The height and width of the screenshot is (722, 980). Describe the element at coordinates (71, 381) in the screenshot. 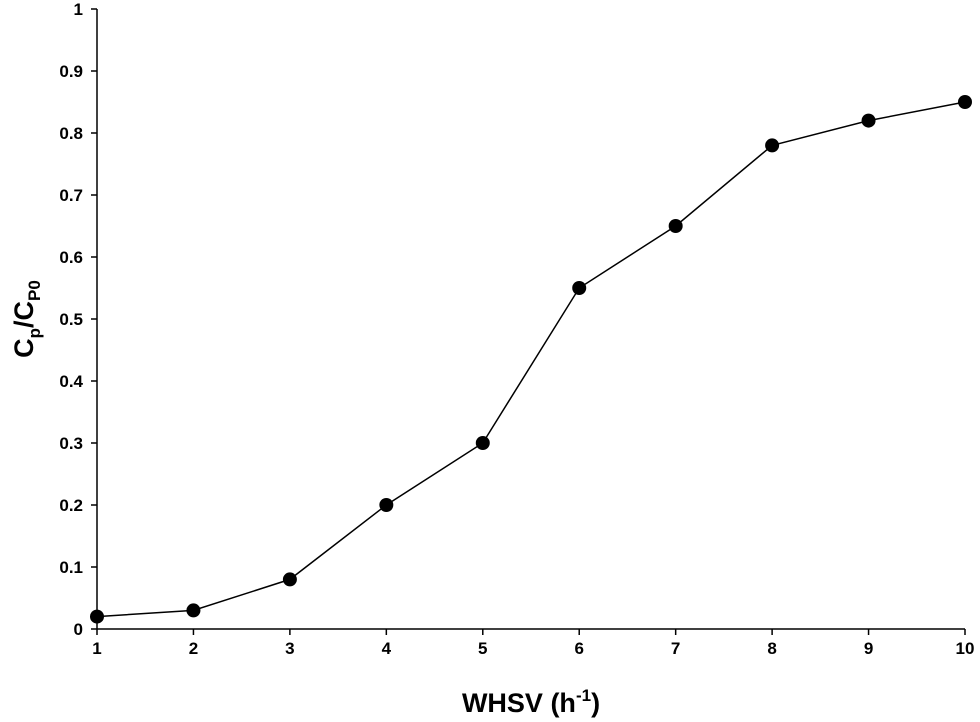

I see `y-tick-label: 0.4` at that location.